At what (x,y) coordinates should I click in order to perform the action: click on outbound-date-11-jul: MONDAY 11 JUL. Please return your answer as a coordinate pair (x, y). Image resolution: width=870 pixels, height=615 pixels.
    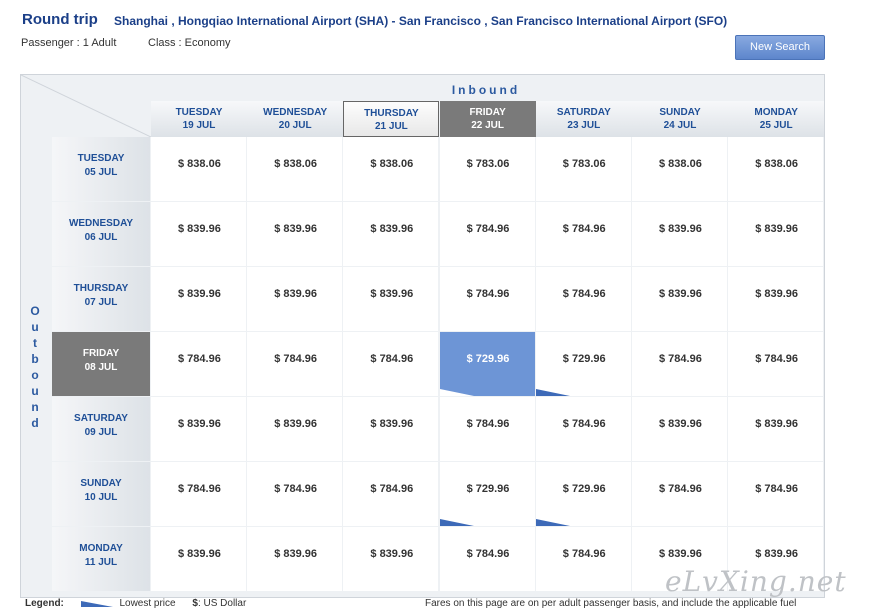
    Looking at the image, I should click on (101, 559).